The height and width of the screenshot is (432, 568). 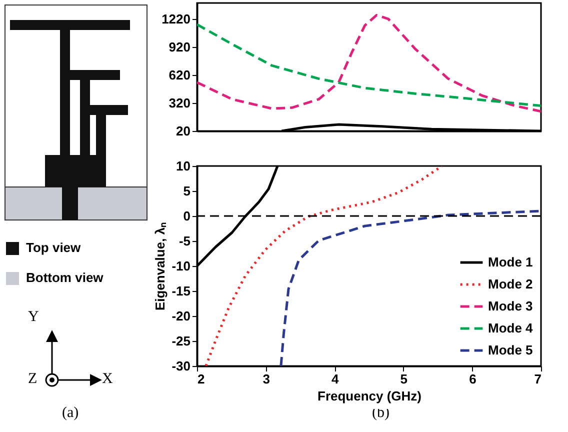 What do you see at coordinates (181, 341) in the screenshot?
I see `y-tick-label: -25` at bounding box center [181, 341].